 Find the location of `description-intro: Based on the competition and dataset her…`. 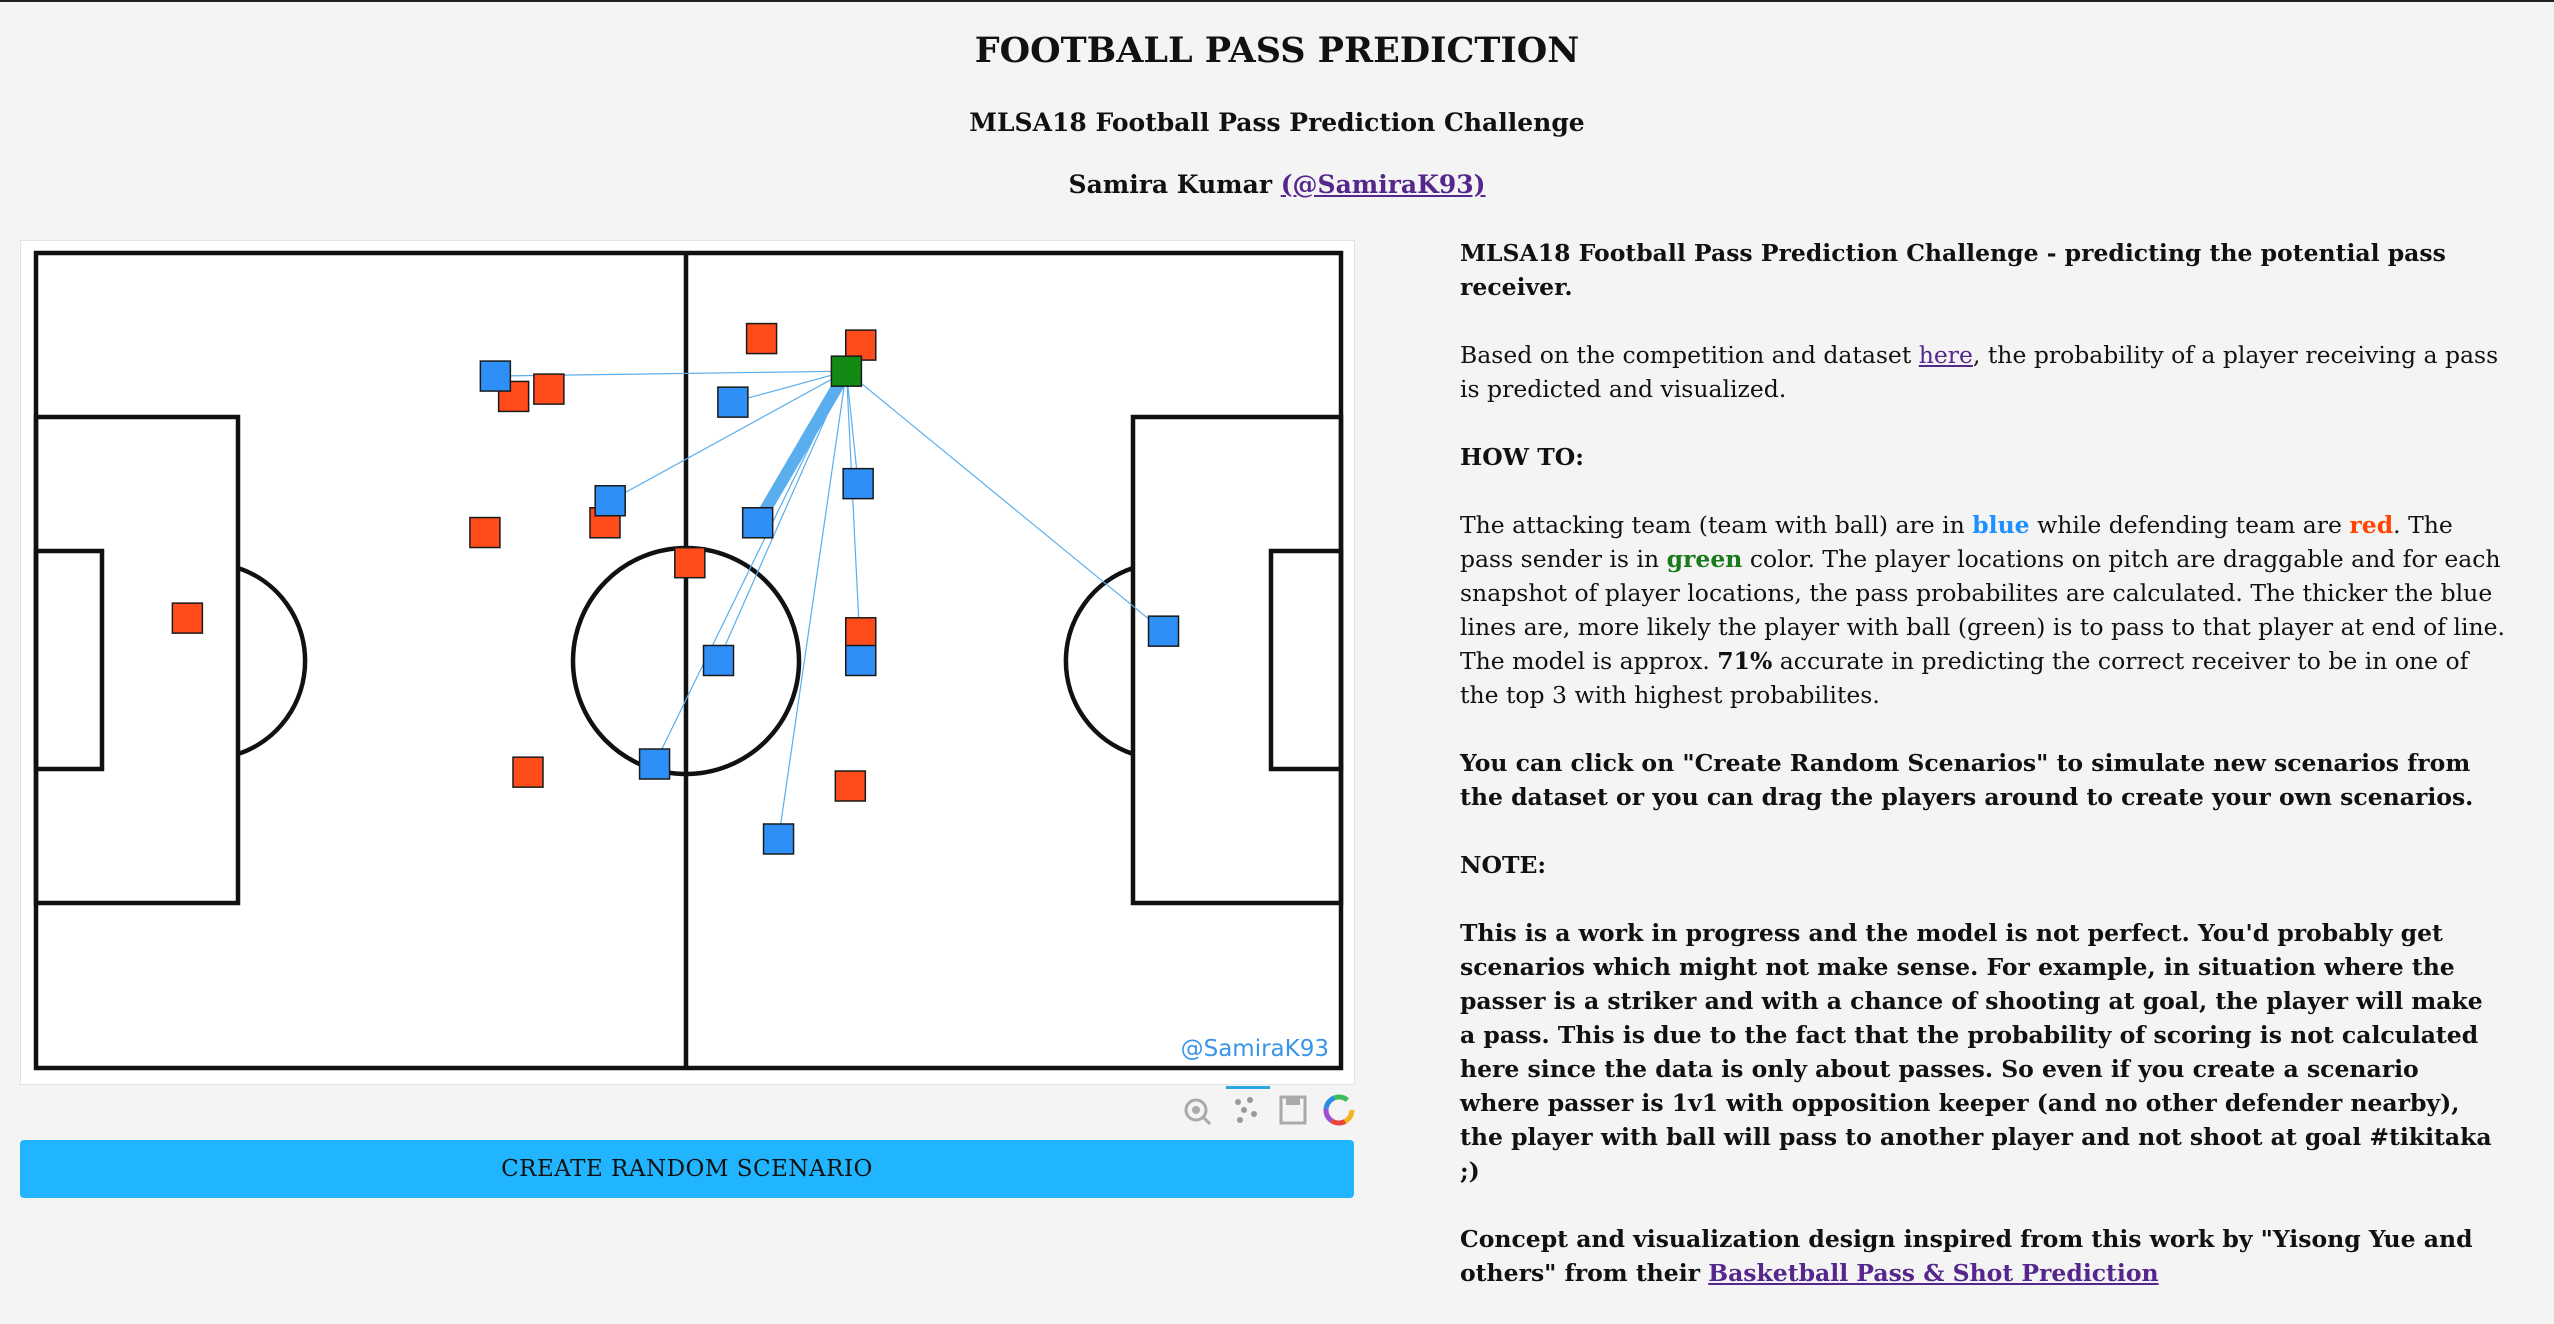

description-intro: Based on the competition and dataset her… is located at coordinates (1979, 372).